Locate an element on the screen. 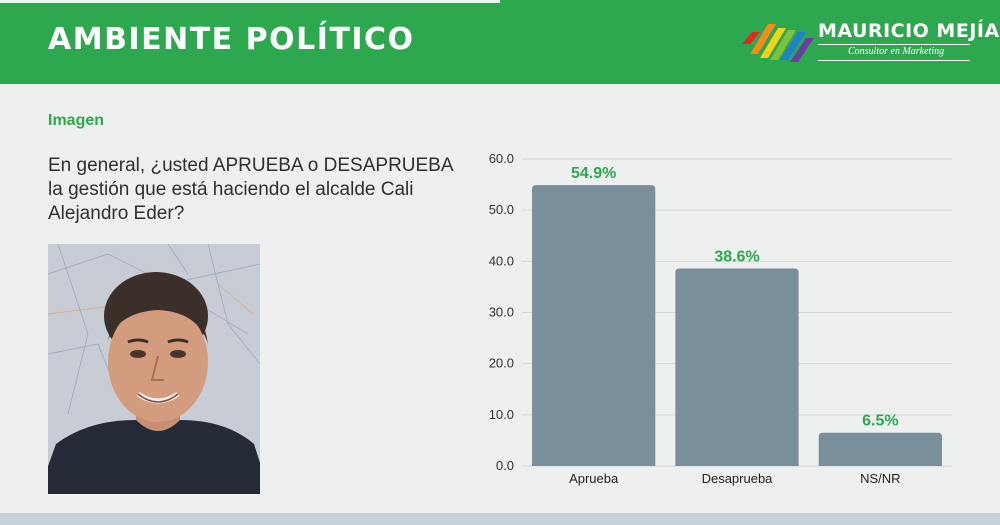  data-label: 54.9% is located at coordinates (593, 173).